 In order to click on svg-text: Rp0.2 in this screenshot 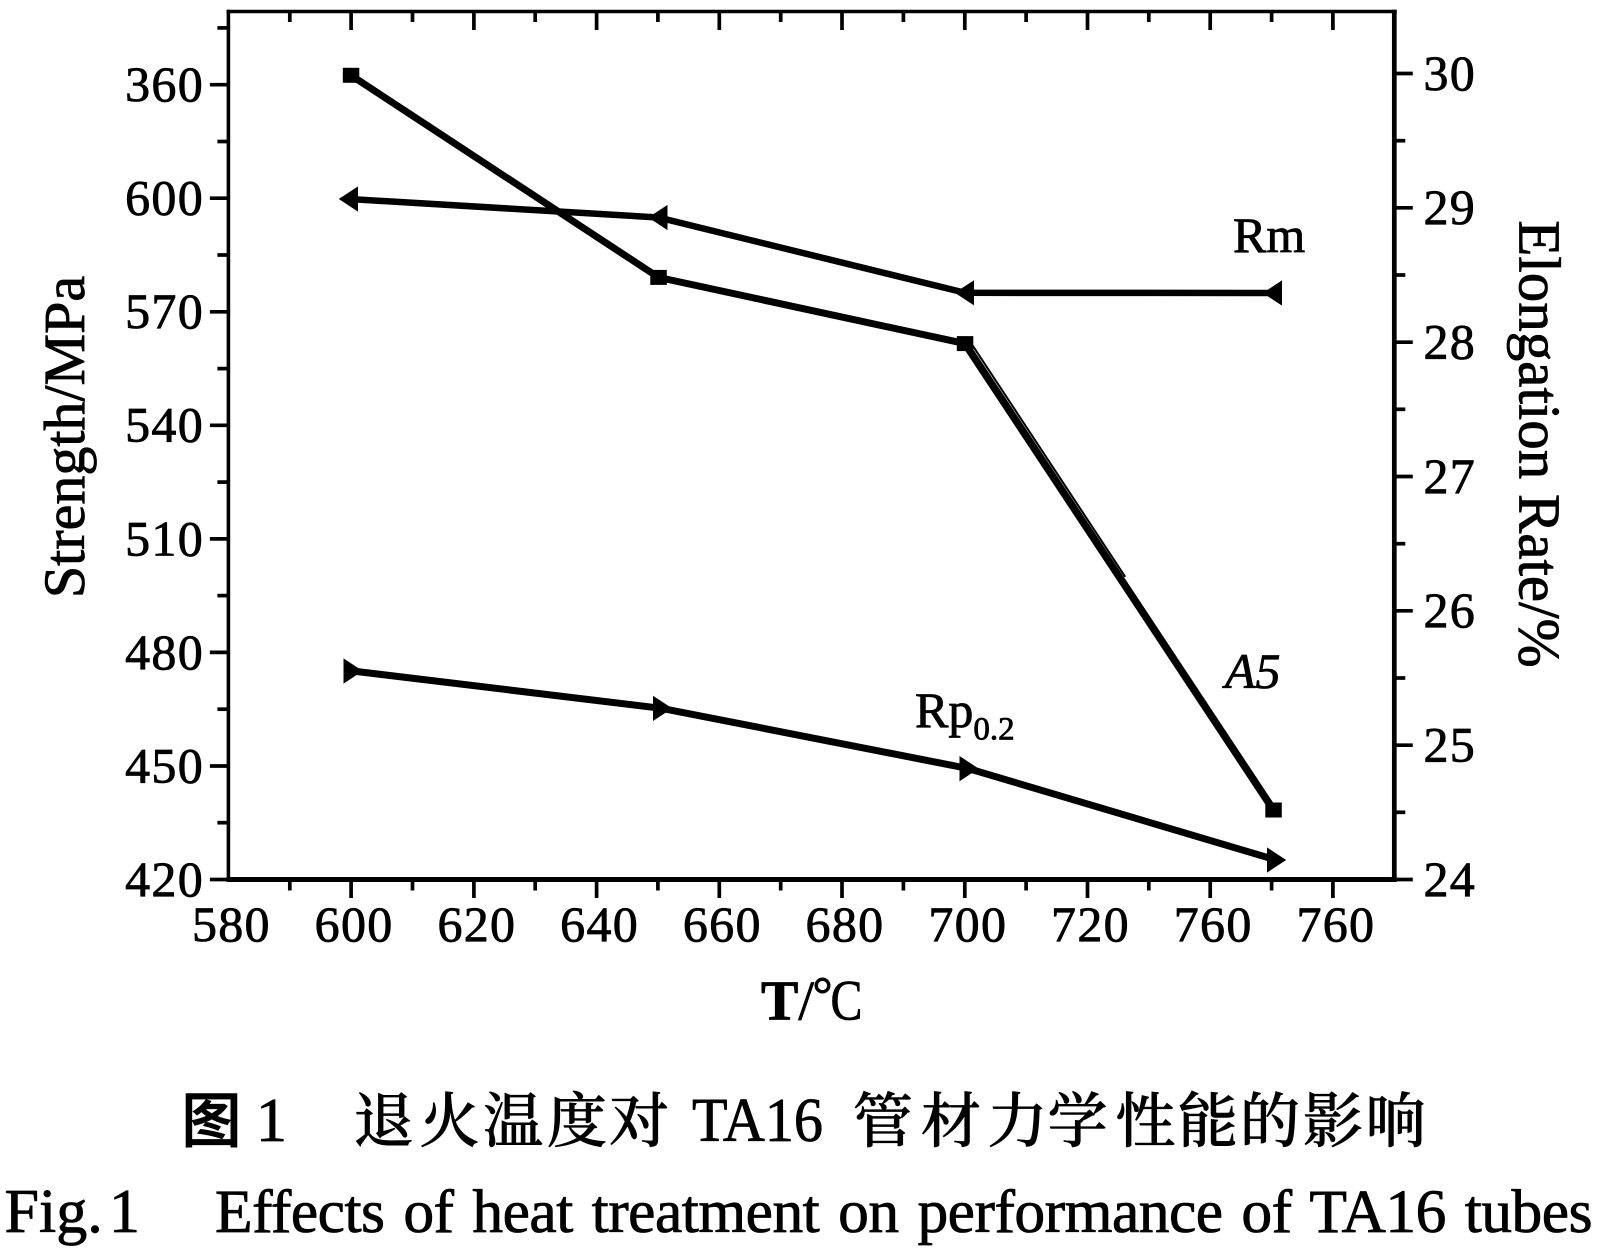, I will do `click(965, 715)`.